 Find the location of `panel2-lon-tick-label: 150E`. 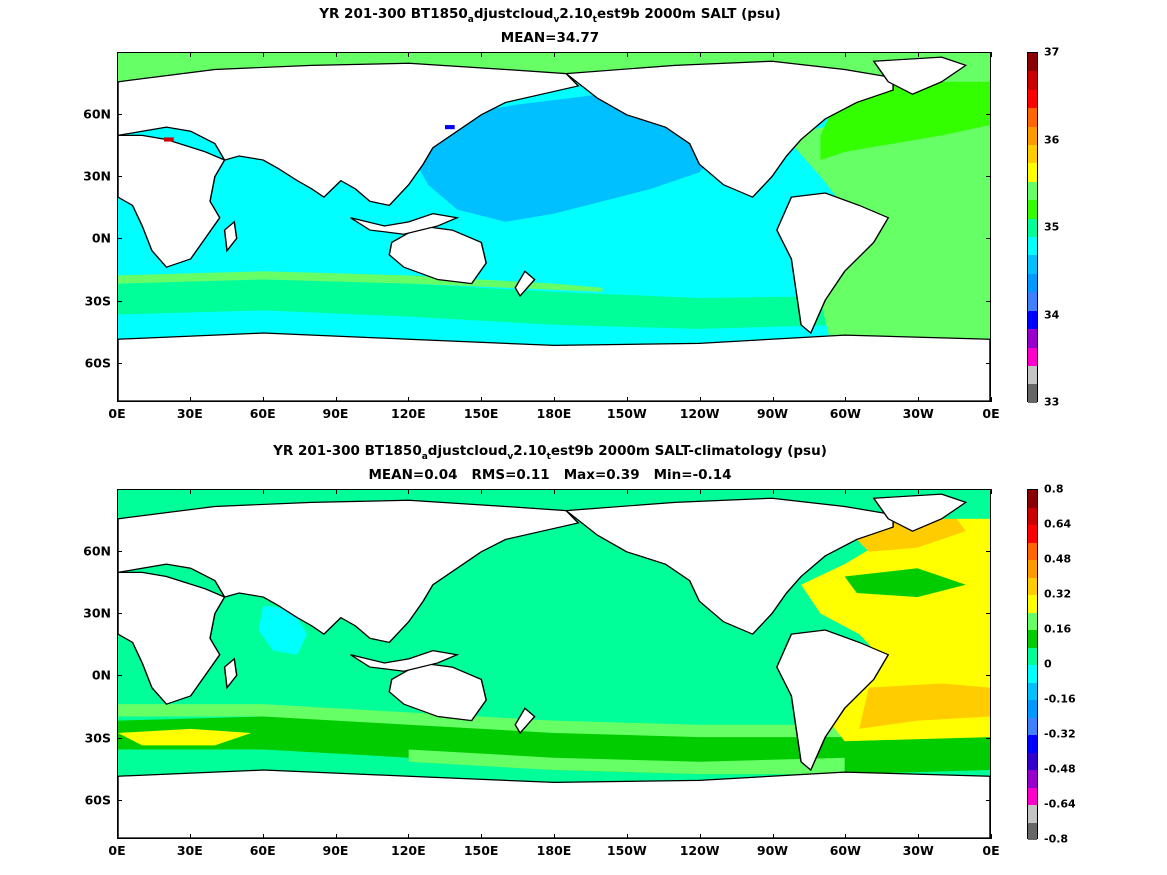

panel2-lon-tick-label: 150E is located at coordinates (481, 850).